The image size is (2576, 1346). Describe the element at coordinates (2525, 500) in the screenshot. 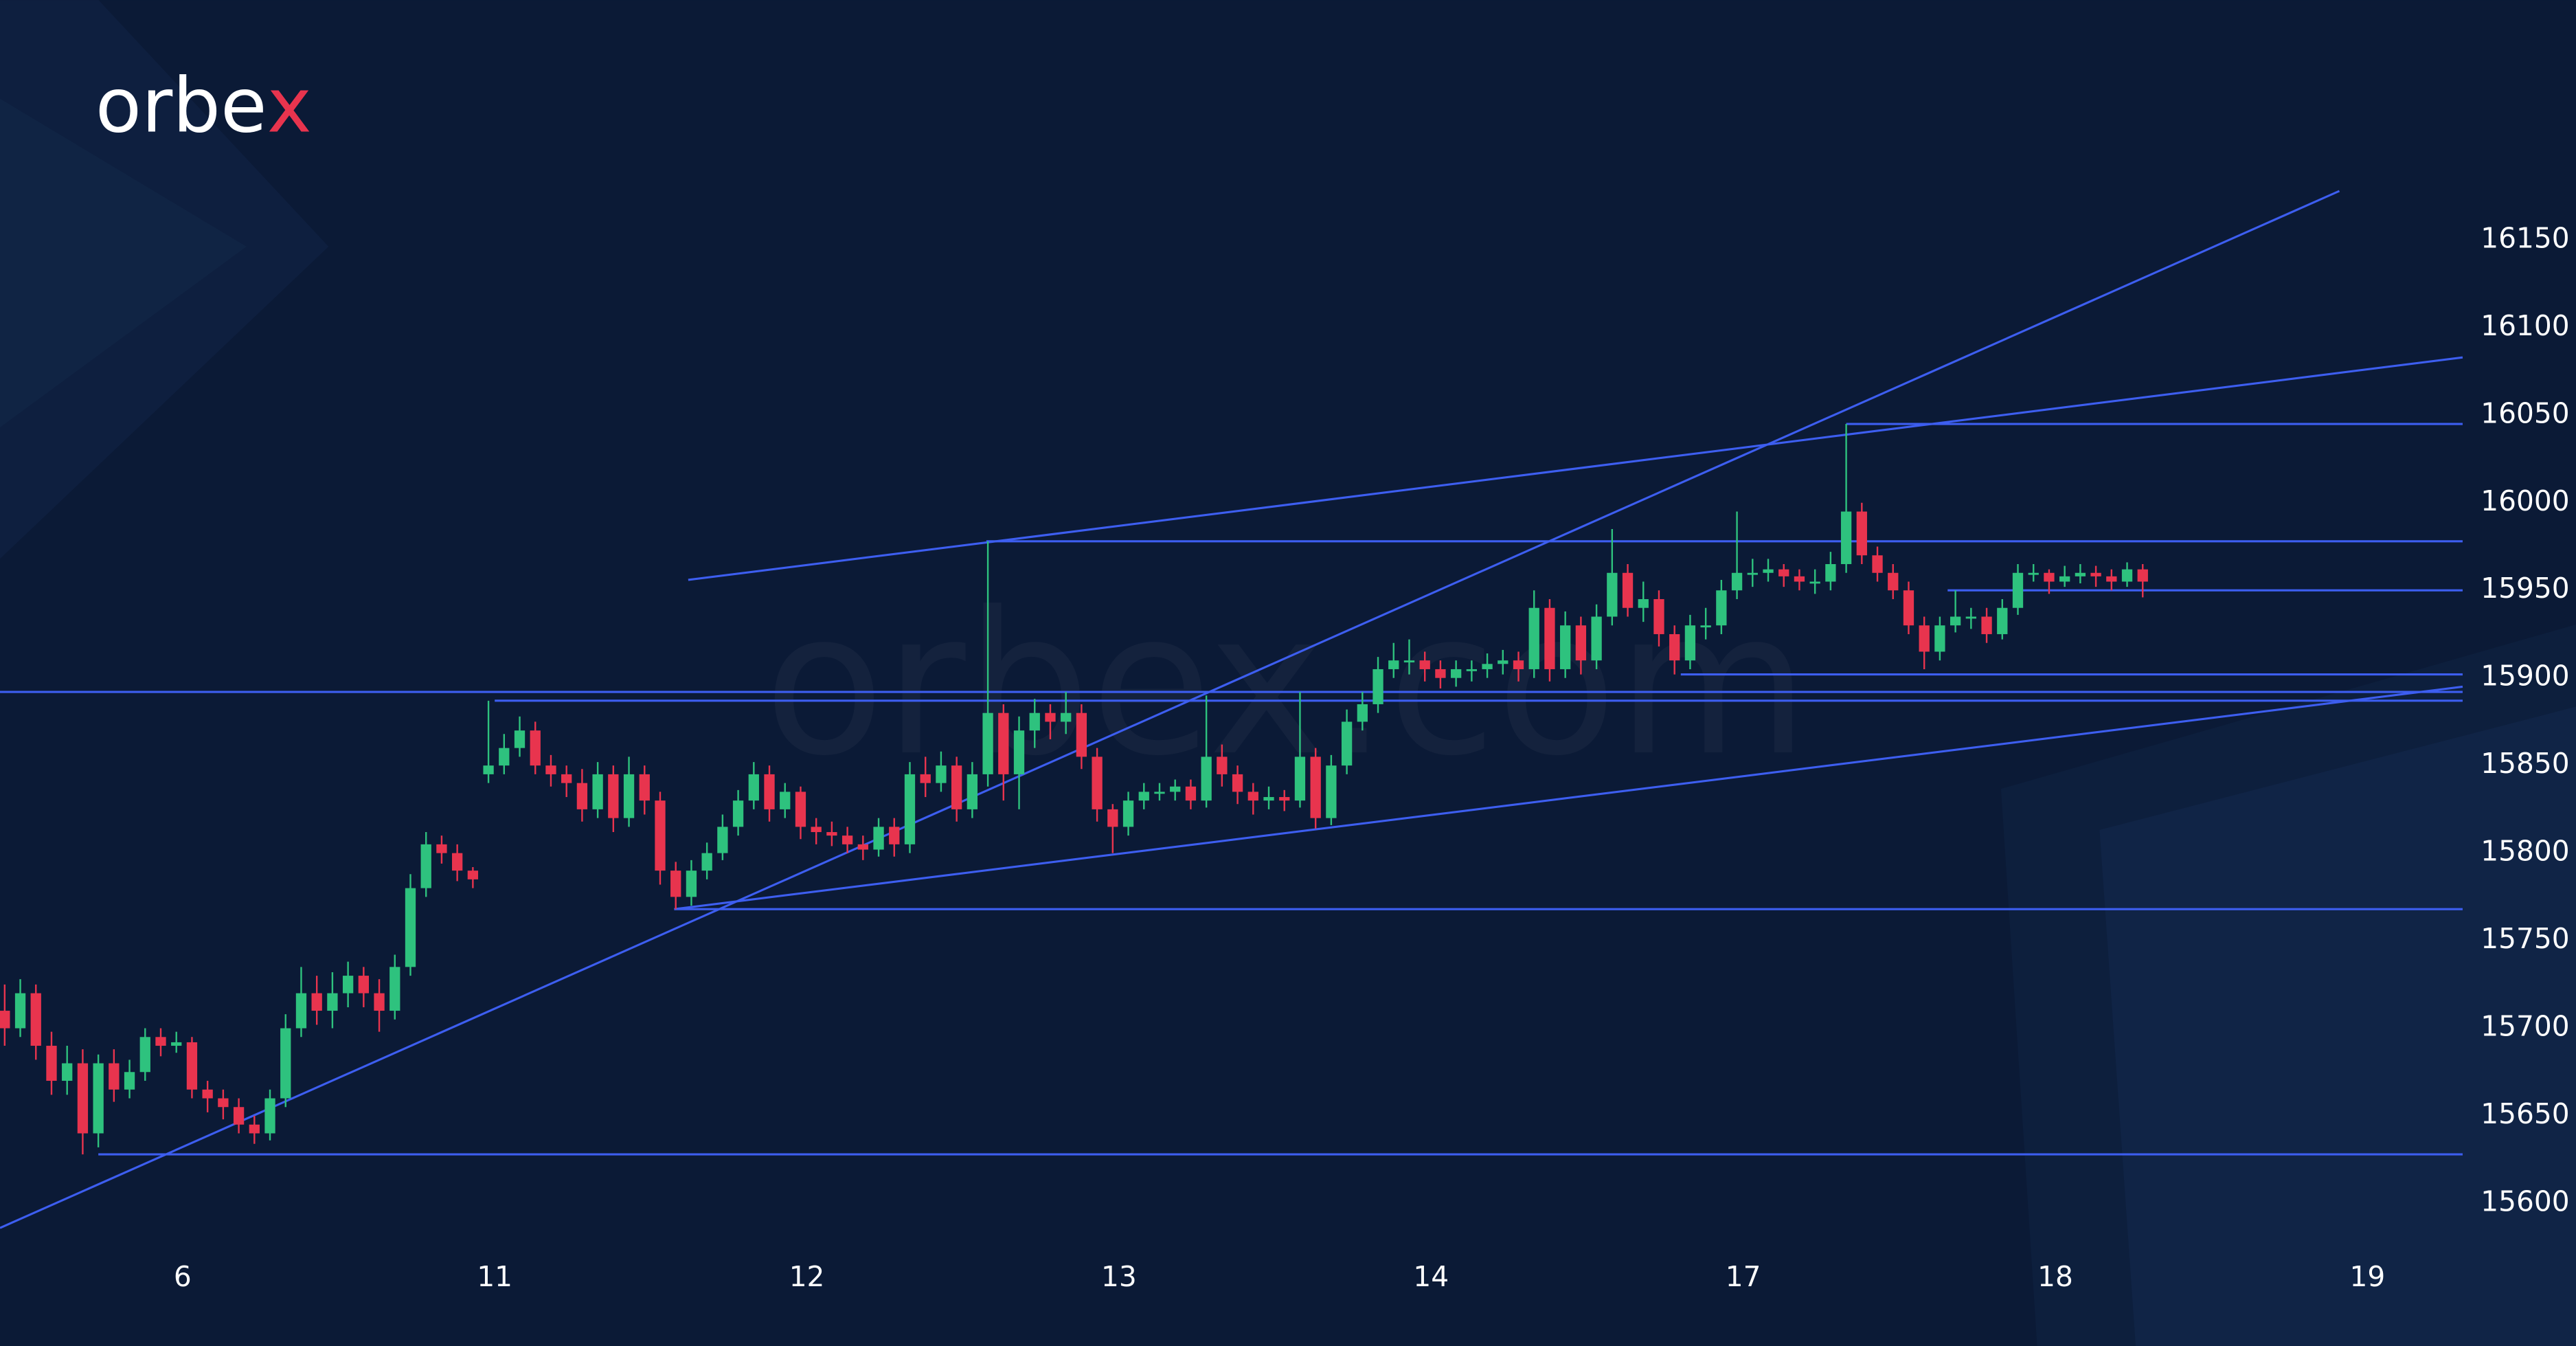

I see `y-tick-label: 16000` at that location.